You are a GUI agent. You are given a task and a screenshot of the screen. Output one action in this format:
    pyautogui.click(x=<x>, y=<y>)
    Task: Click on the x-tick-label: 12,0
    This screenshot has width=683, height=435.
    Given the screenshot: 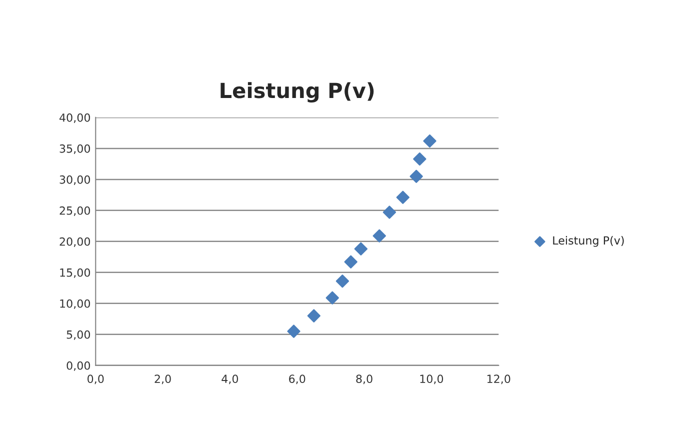 What is the action you would take?
    pyautogui.click(x=498, y=379)
    